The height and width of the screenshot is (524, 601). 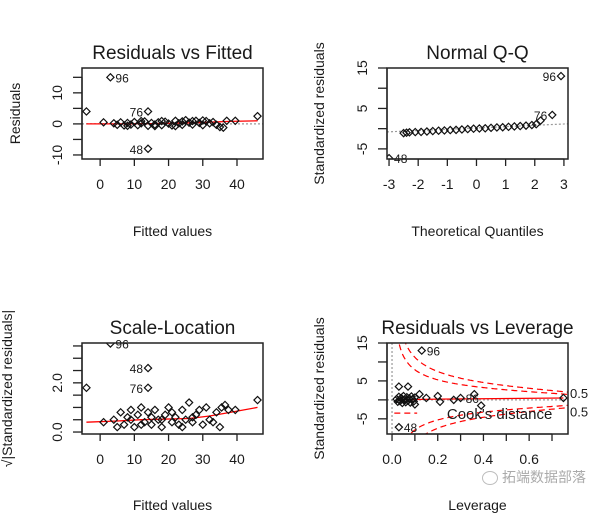 What do you see at coordinates (57, 155) in the screenshot?
I see `y-tick-label: -10` at bounding box center [57, 155].